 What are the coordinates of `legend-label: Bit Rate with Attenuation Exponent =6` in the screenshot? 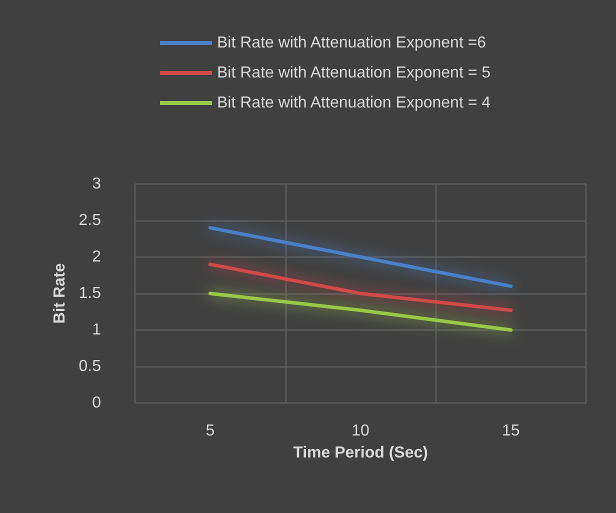 It's located at (351, 43).